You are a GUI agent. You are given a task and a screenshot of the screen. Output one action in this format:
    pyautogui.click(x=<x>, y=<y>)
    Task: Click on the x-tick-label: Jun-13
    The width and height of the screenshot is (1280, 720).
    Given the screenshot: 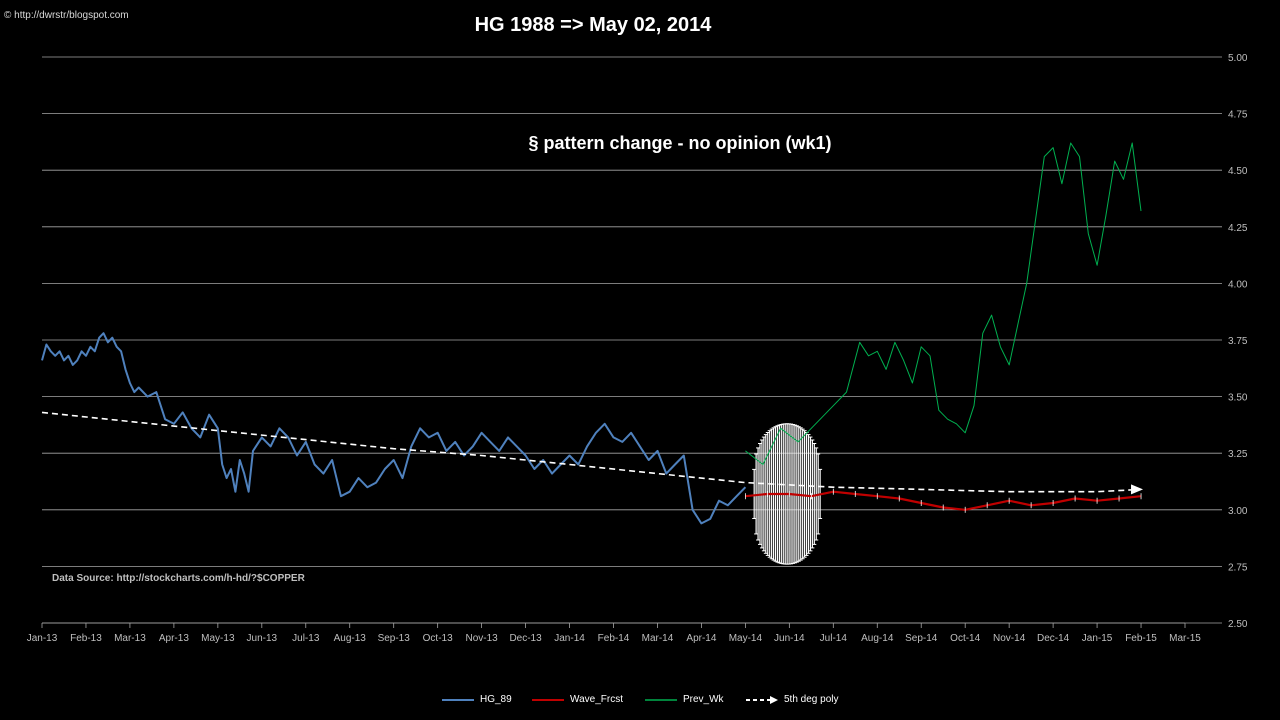 What is the action you would take?
    pyautogui.click(x=262, y=638)
    